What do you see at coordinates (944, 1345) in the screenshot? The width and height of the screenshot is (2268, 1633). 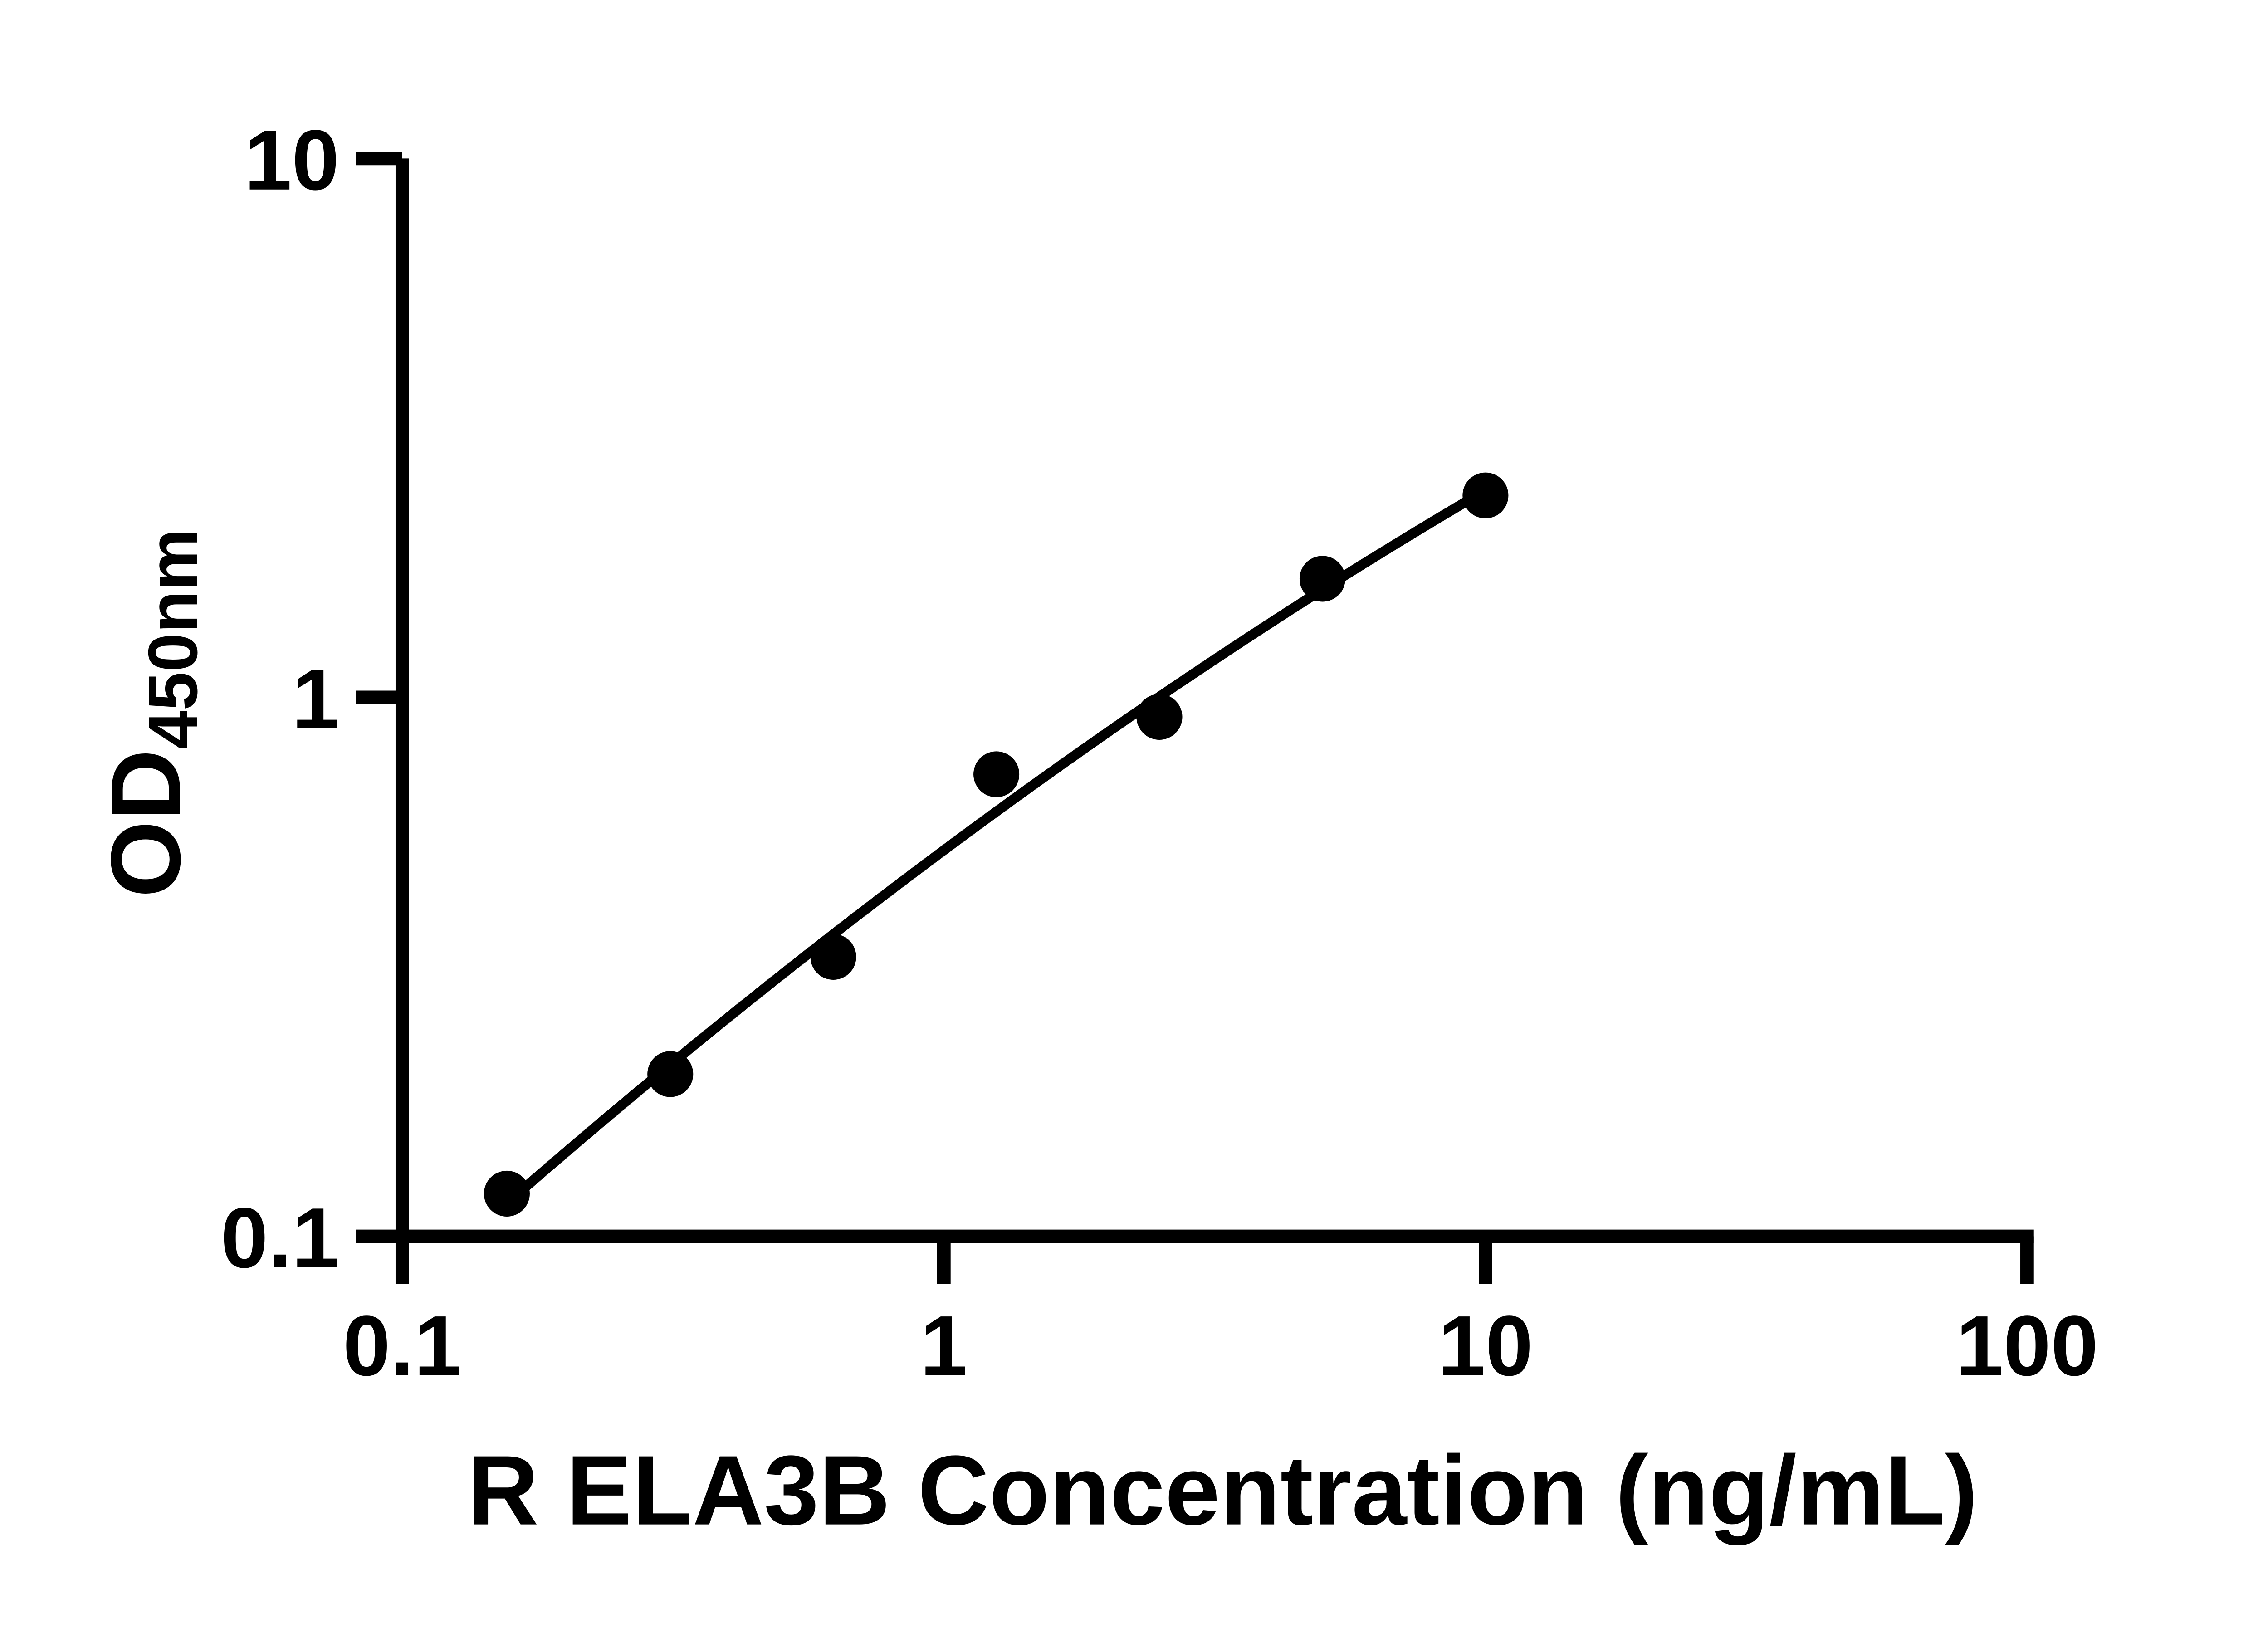 I see `x-tick-label: 1` at bounding box center [944, 1345].